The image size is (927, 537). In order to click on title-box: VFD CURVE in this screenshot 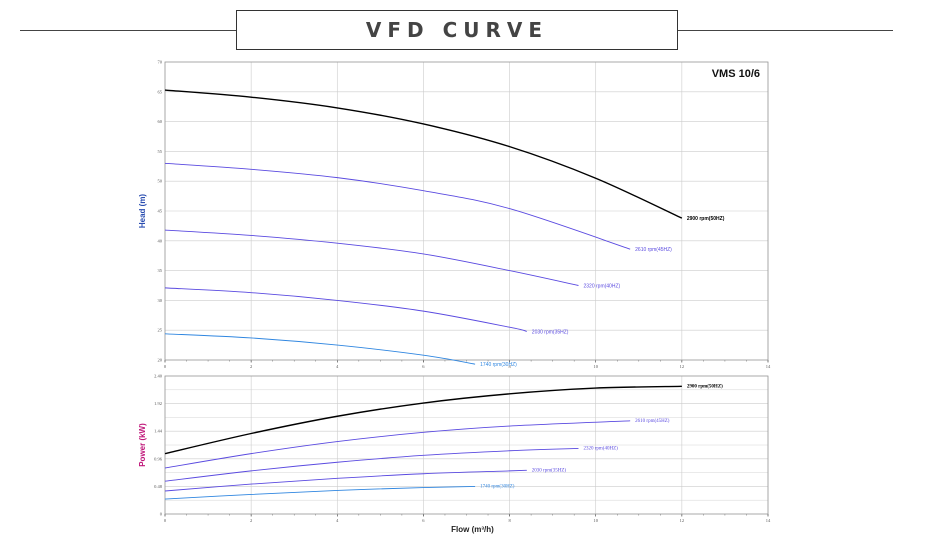, I will do `click(457, 30)`.